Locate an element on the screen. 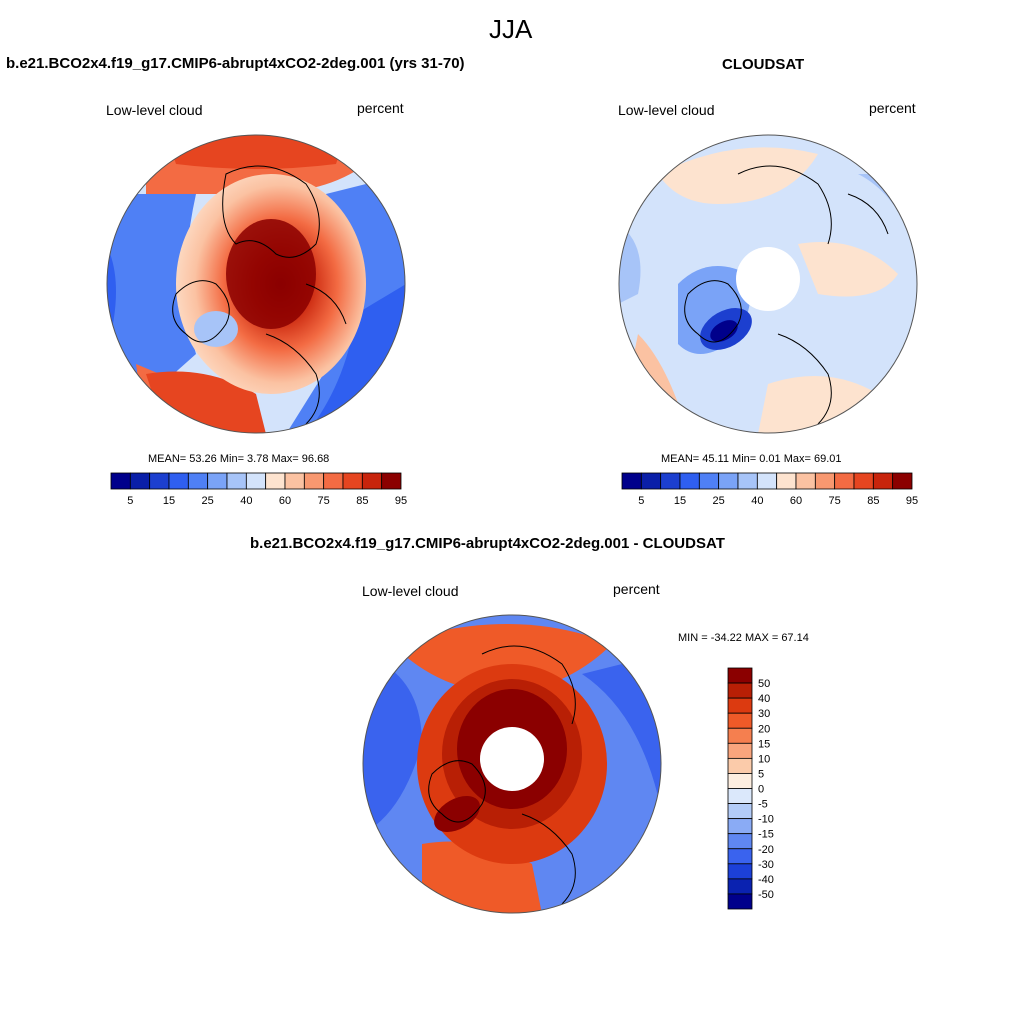  colorbar-tick-label: 30 is located at coordinates (764, 714).